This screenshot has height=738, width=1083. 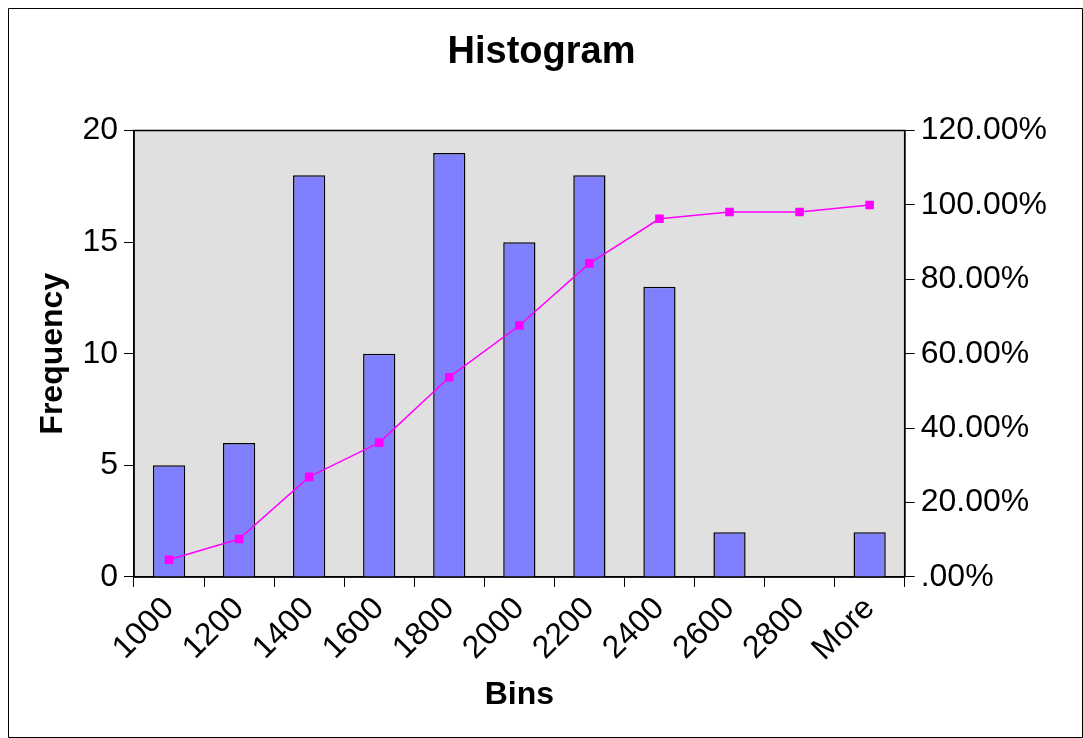 I want to click on y2-tick-label: 40.00%, so click(x=975, y=425).